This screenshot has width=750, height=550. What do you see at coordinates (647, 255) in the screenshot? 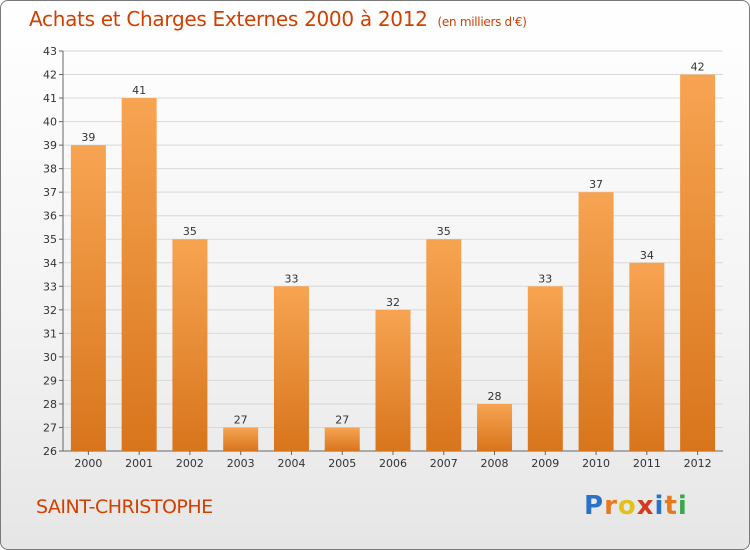
I see `bar-value-label: 34` at bounding box center [647, 255].